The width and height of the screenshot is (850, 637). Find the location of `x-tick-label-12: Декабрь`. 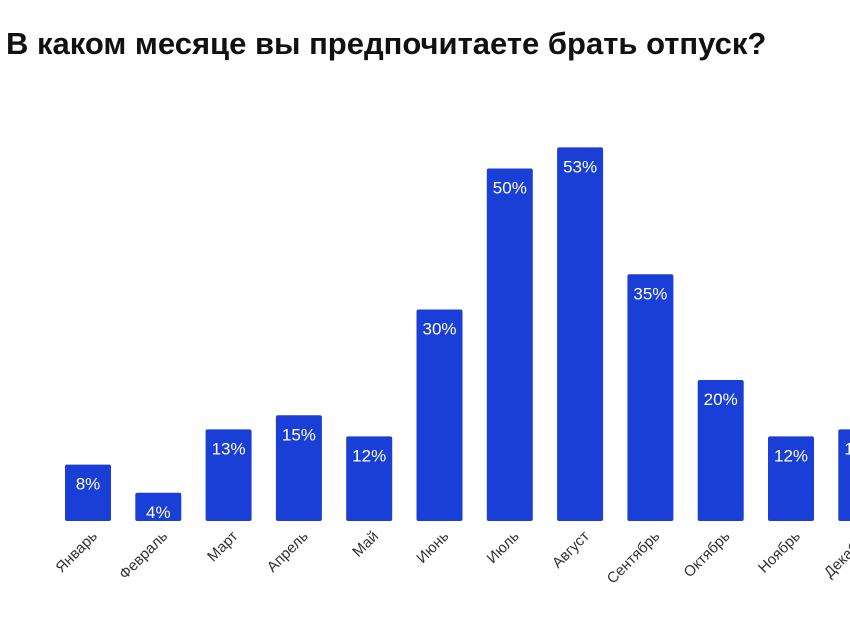

x-tick-label-12: Декабрь is located at coordinates (835, 555).